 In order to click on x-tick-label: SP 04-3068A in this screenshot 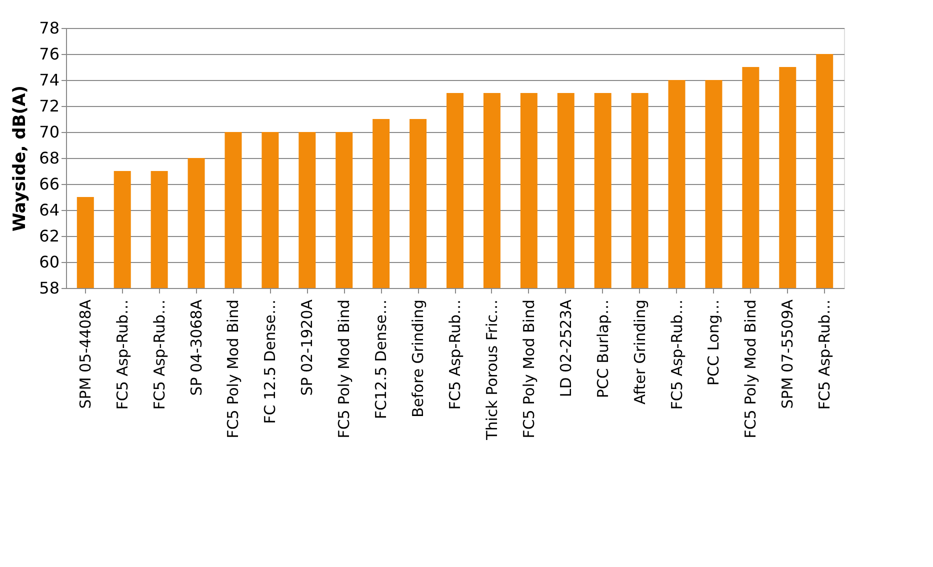, I will do `click(196, 347)`.